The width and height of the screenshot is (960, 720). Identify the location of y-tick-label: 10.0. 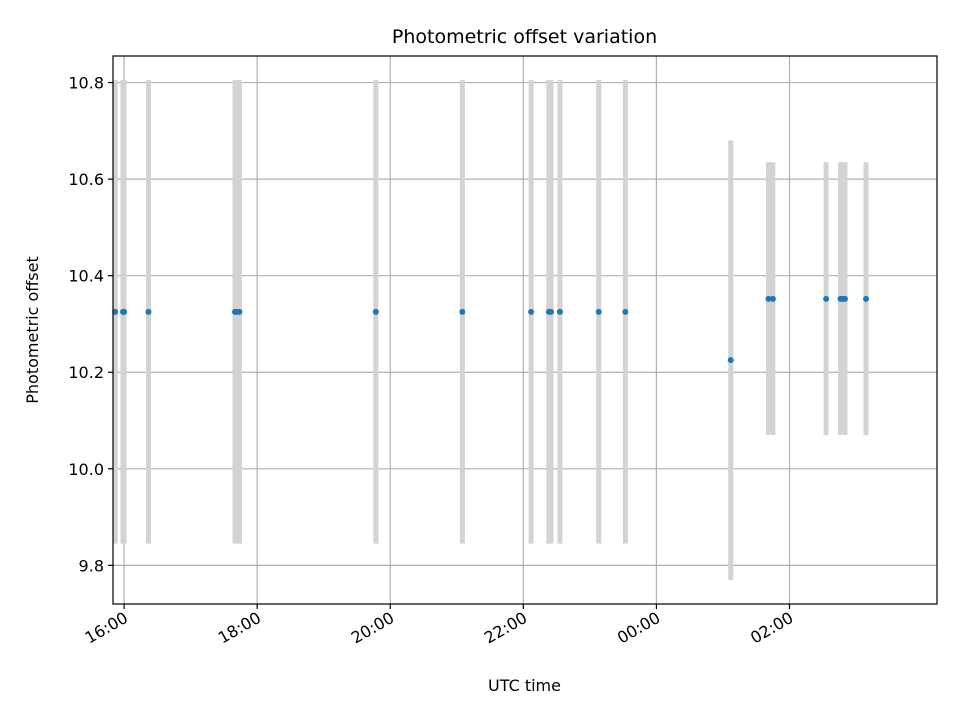
(86, 469).